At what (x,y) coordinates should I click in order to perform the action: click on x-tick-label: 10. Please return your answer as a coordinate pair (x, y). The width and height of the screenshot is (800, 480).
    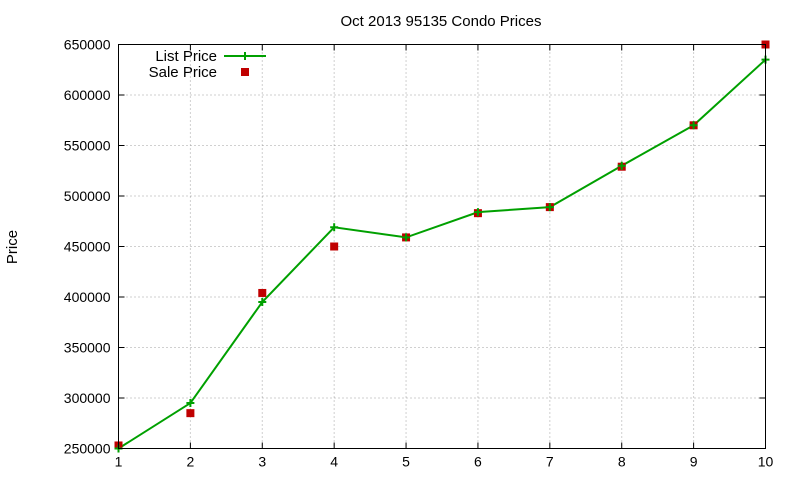
    Looking at the image, I should click on (766, 462).